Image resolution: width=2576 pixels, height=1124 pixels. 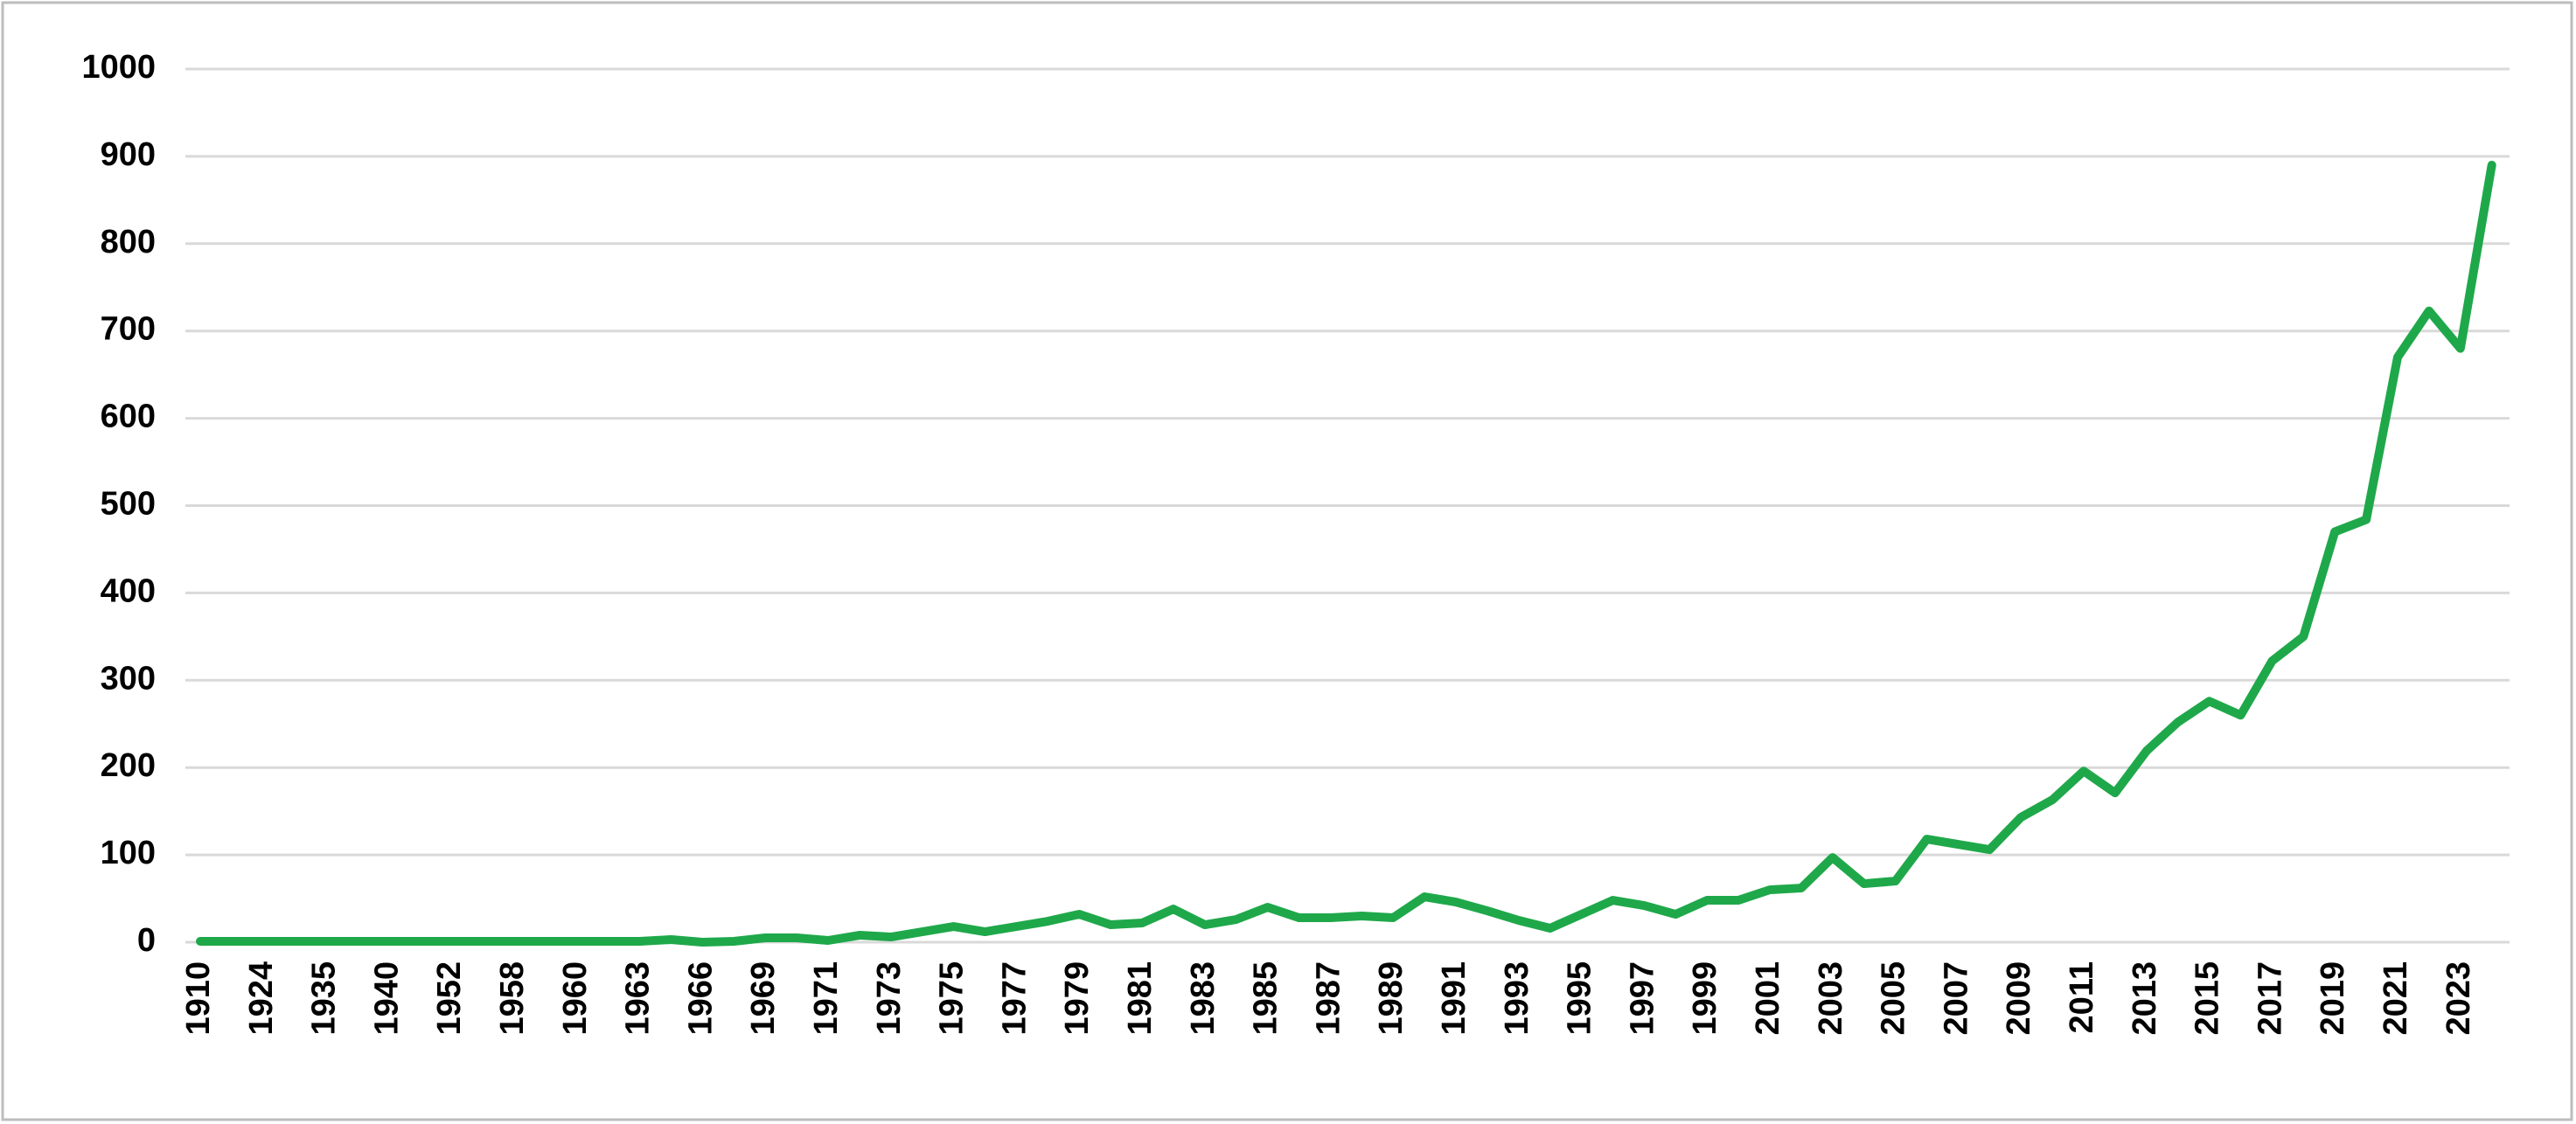 I want to click on x-tick-label: 1966, so click(x=700, y=998).